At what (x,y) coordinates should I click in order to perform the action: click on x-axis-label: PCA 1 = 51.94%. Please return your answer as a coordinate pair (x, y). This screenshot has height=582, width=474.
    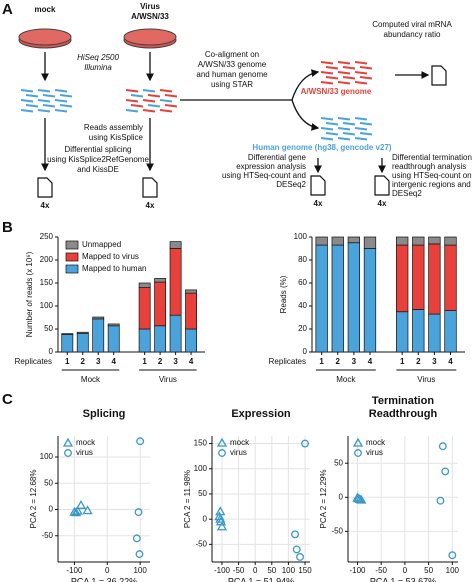
    Looking at the image, I should click on (261, 579).